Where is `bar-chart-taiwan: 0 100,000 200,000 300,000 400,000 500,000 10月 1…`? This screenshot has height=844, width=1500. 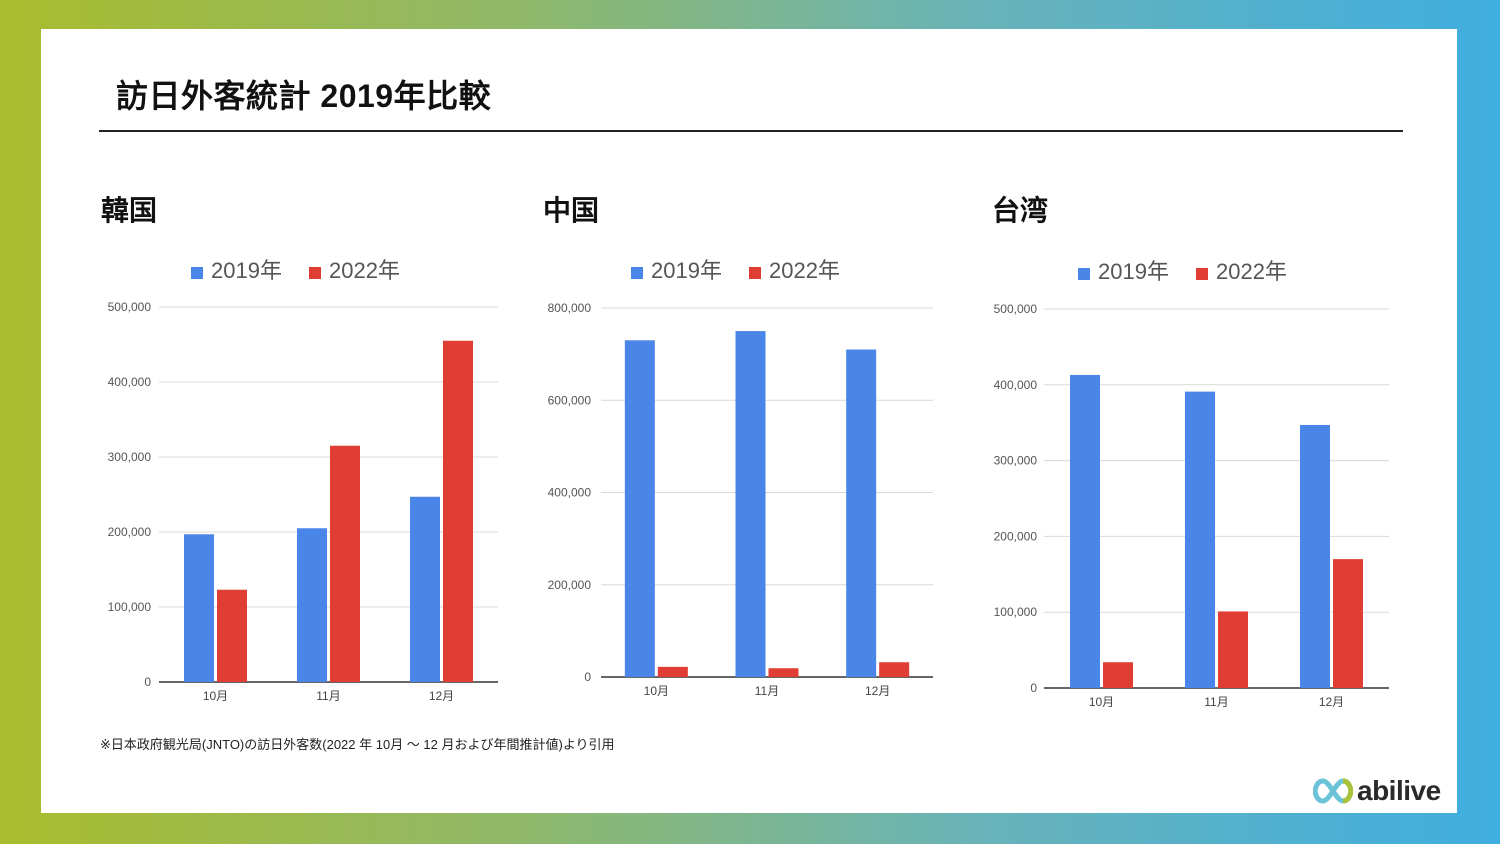 bar-chart-taiwan: 0 100,000 200,000 300,000 400,000 500,000 10月 1… is located at coordinates (1191, 484).